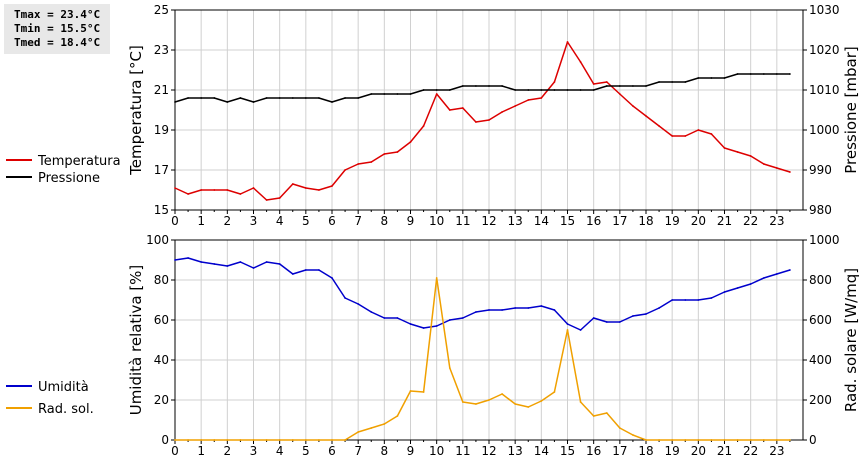 This screenshot has width=860, height=460. What do you see at coordinates (280, 221) in the screenshot?
I see `x-tick-label: 4` at bounding box center [280, 221].